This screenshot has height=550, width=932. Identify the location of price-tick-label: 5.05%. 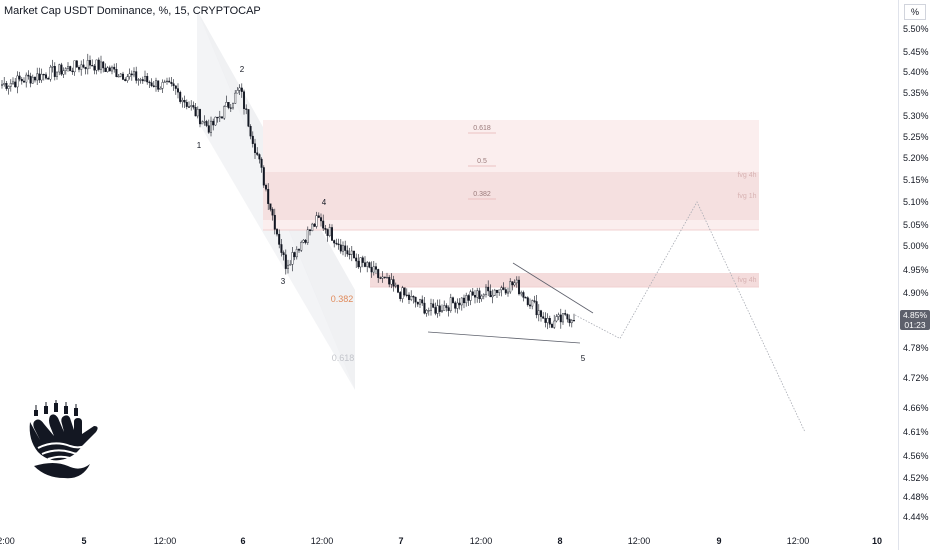
(916, 225).